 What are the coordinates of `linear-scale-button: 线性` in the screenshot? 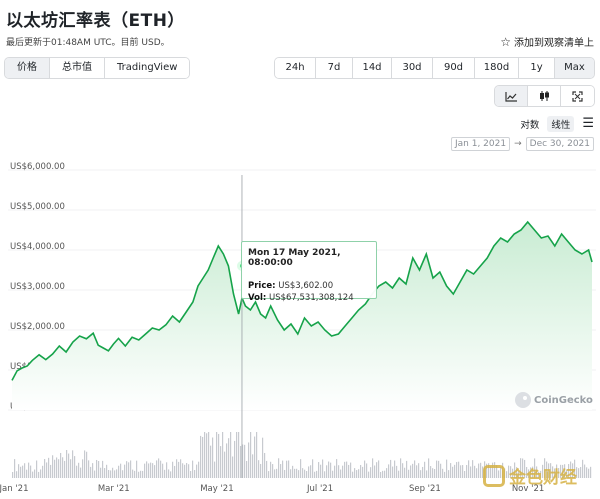 It's located at (561, 124).